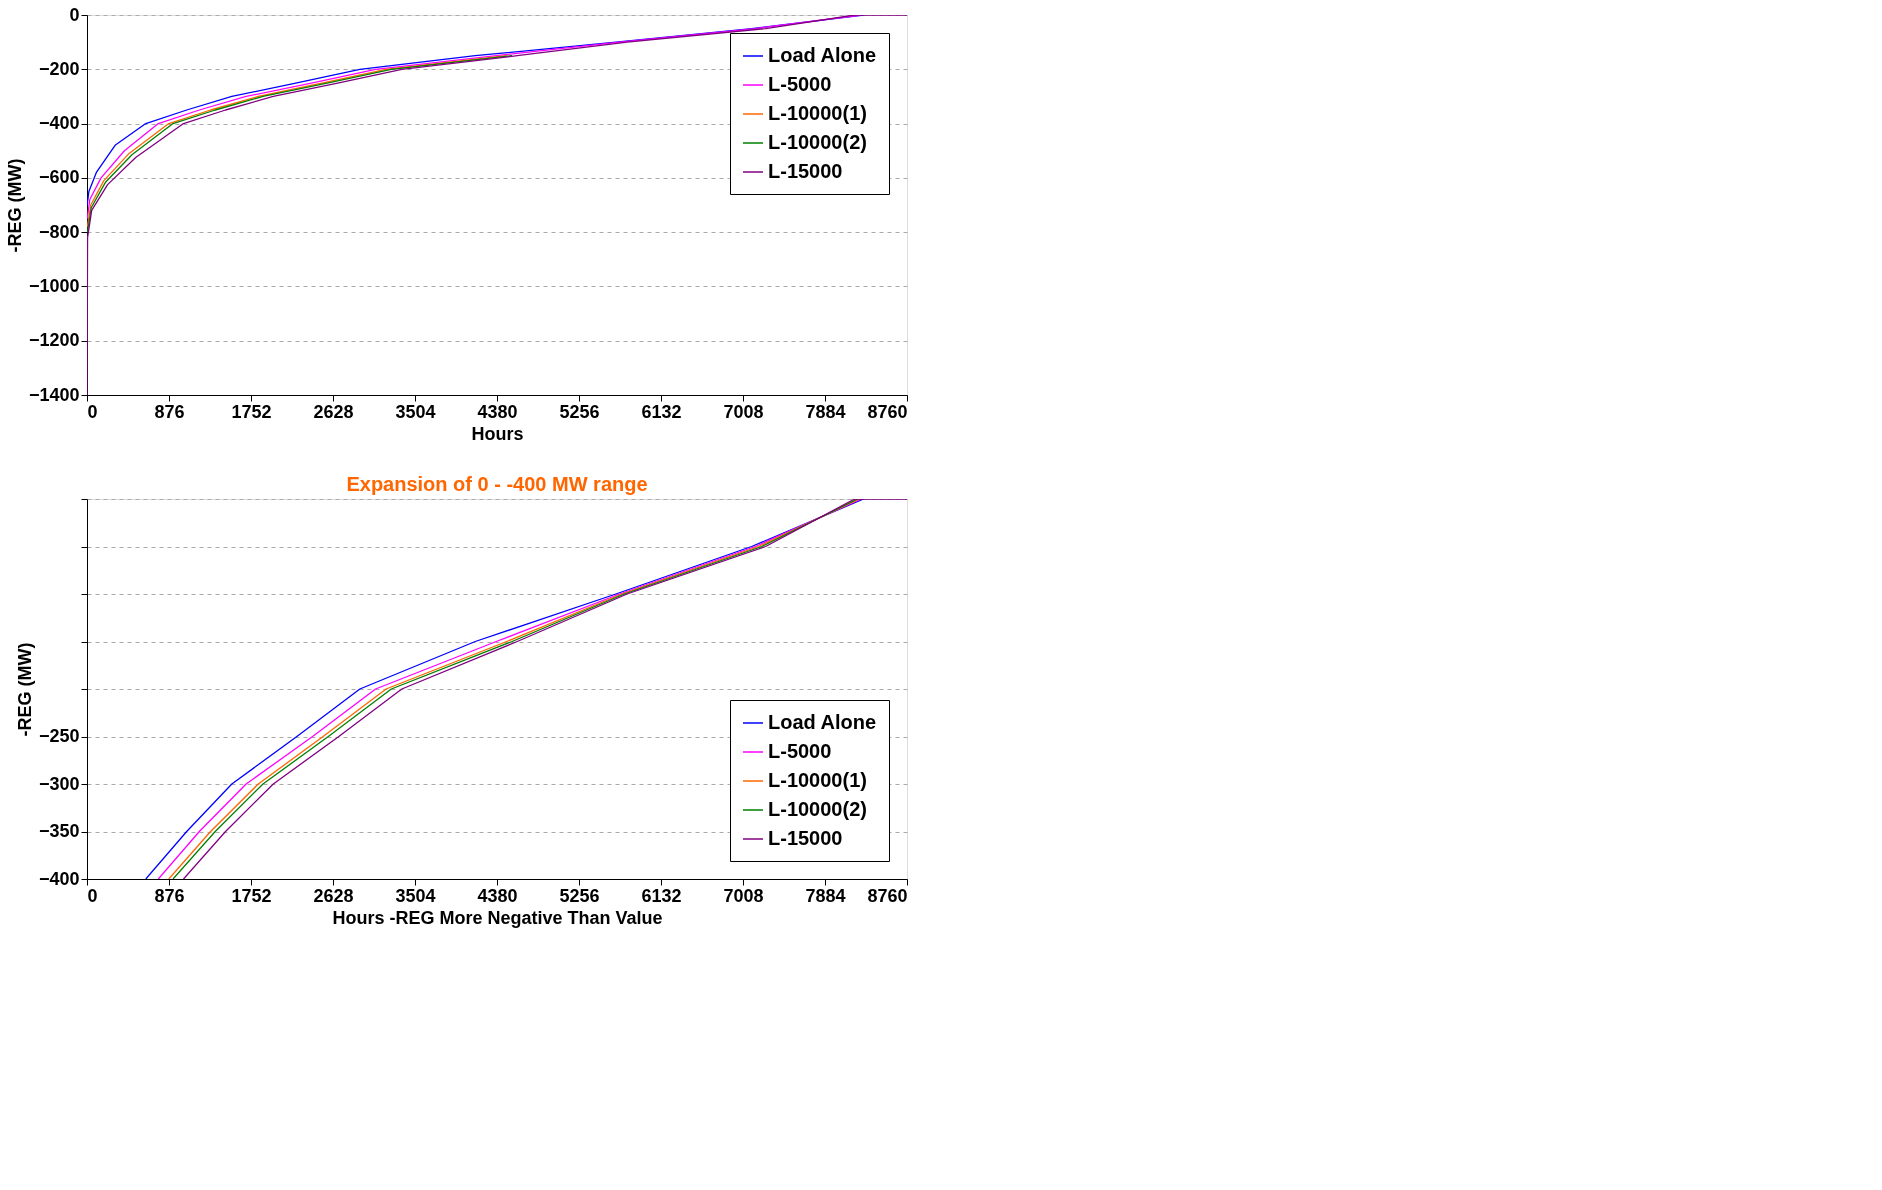 The height and width of the screenshot is (1190, 1882). What do you see at coordinates (59, 177) in the screenshot?
I see `y-tick-label: −600` at bounding box center [59, 177].